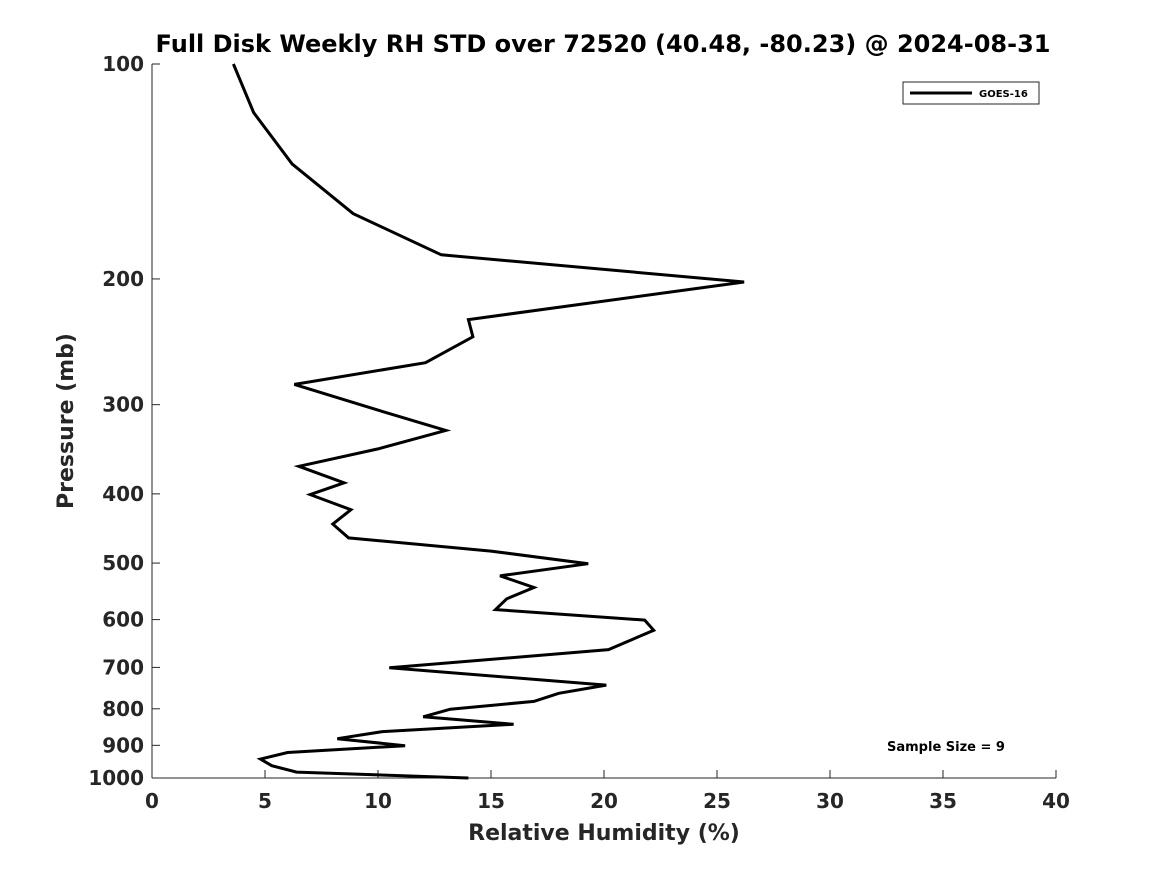 Image resolution: width=1167 pixels, height=875 pixels. Describe the element at coordinates (971, 93) in the screenshot. I see `legend: GOES-16` at that location.